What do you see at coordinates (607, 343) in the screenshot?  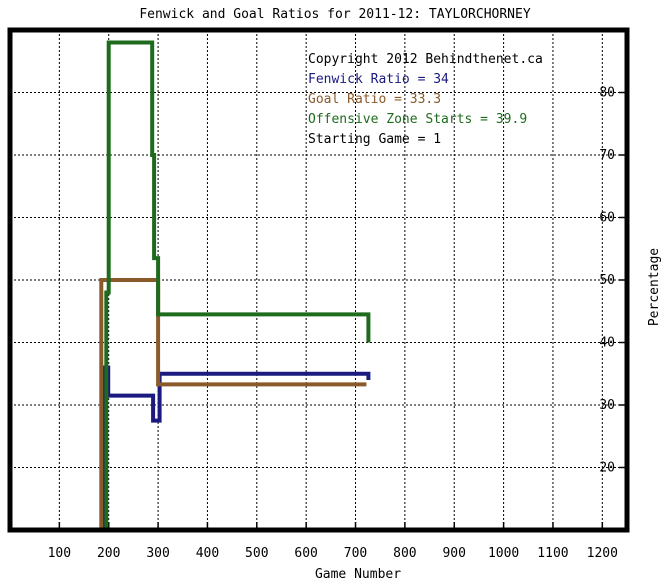 I see `y-tick-label: 40` at bounding box center [607, 343].